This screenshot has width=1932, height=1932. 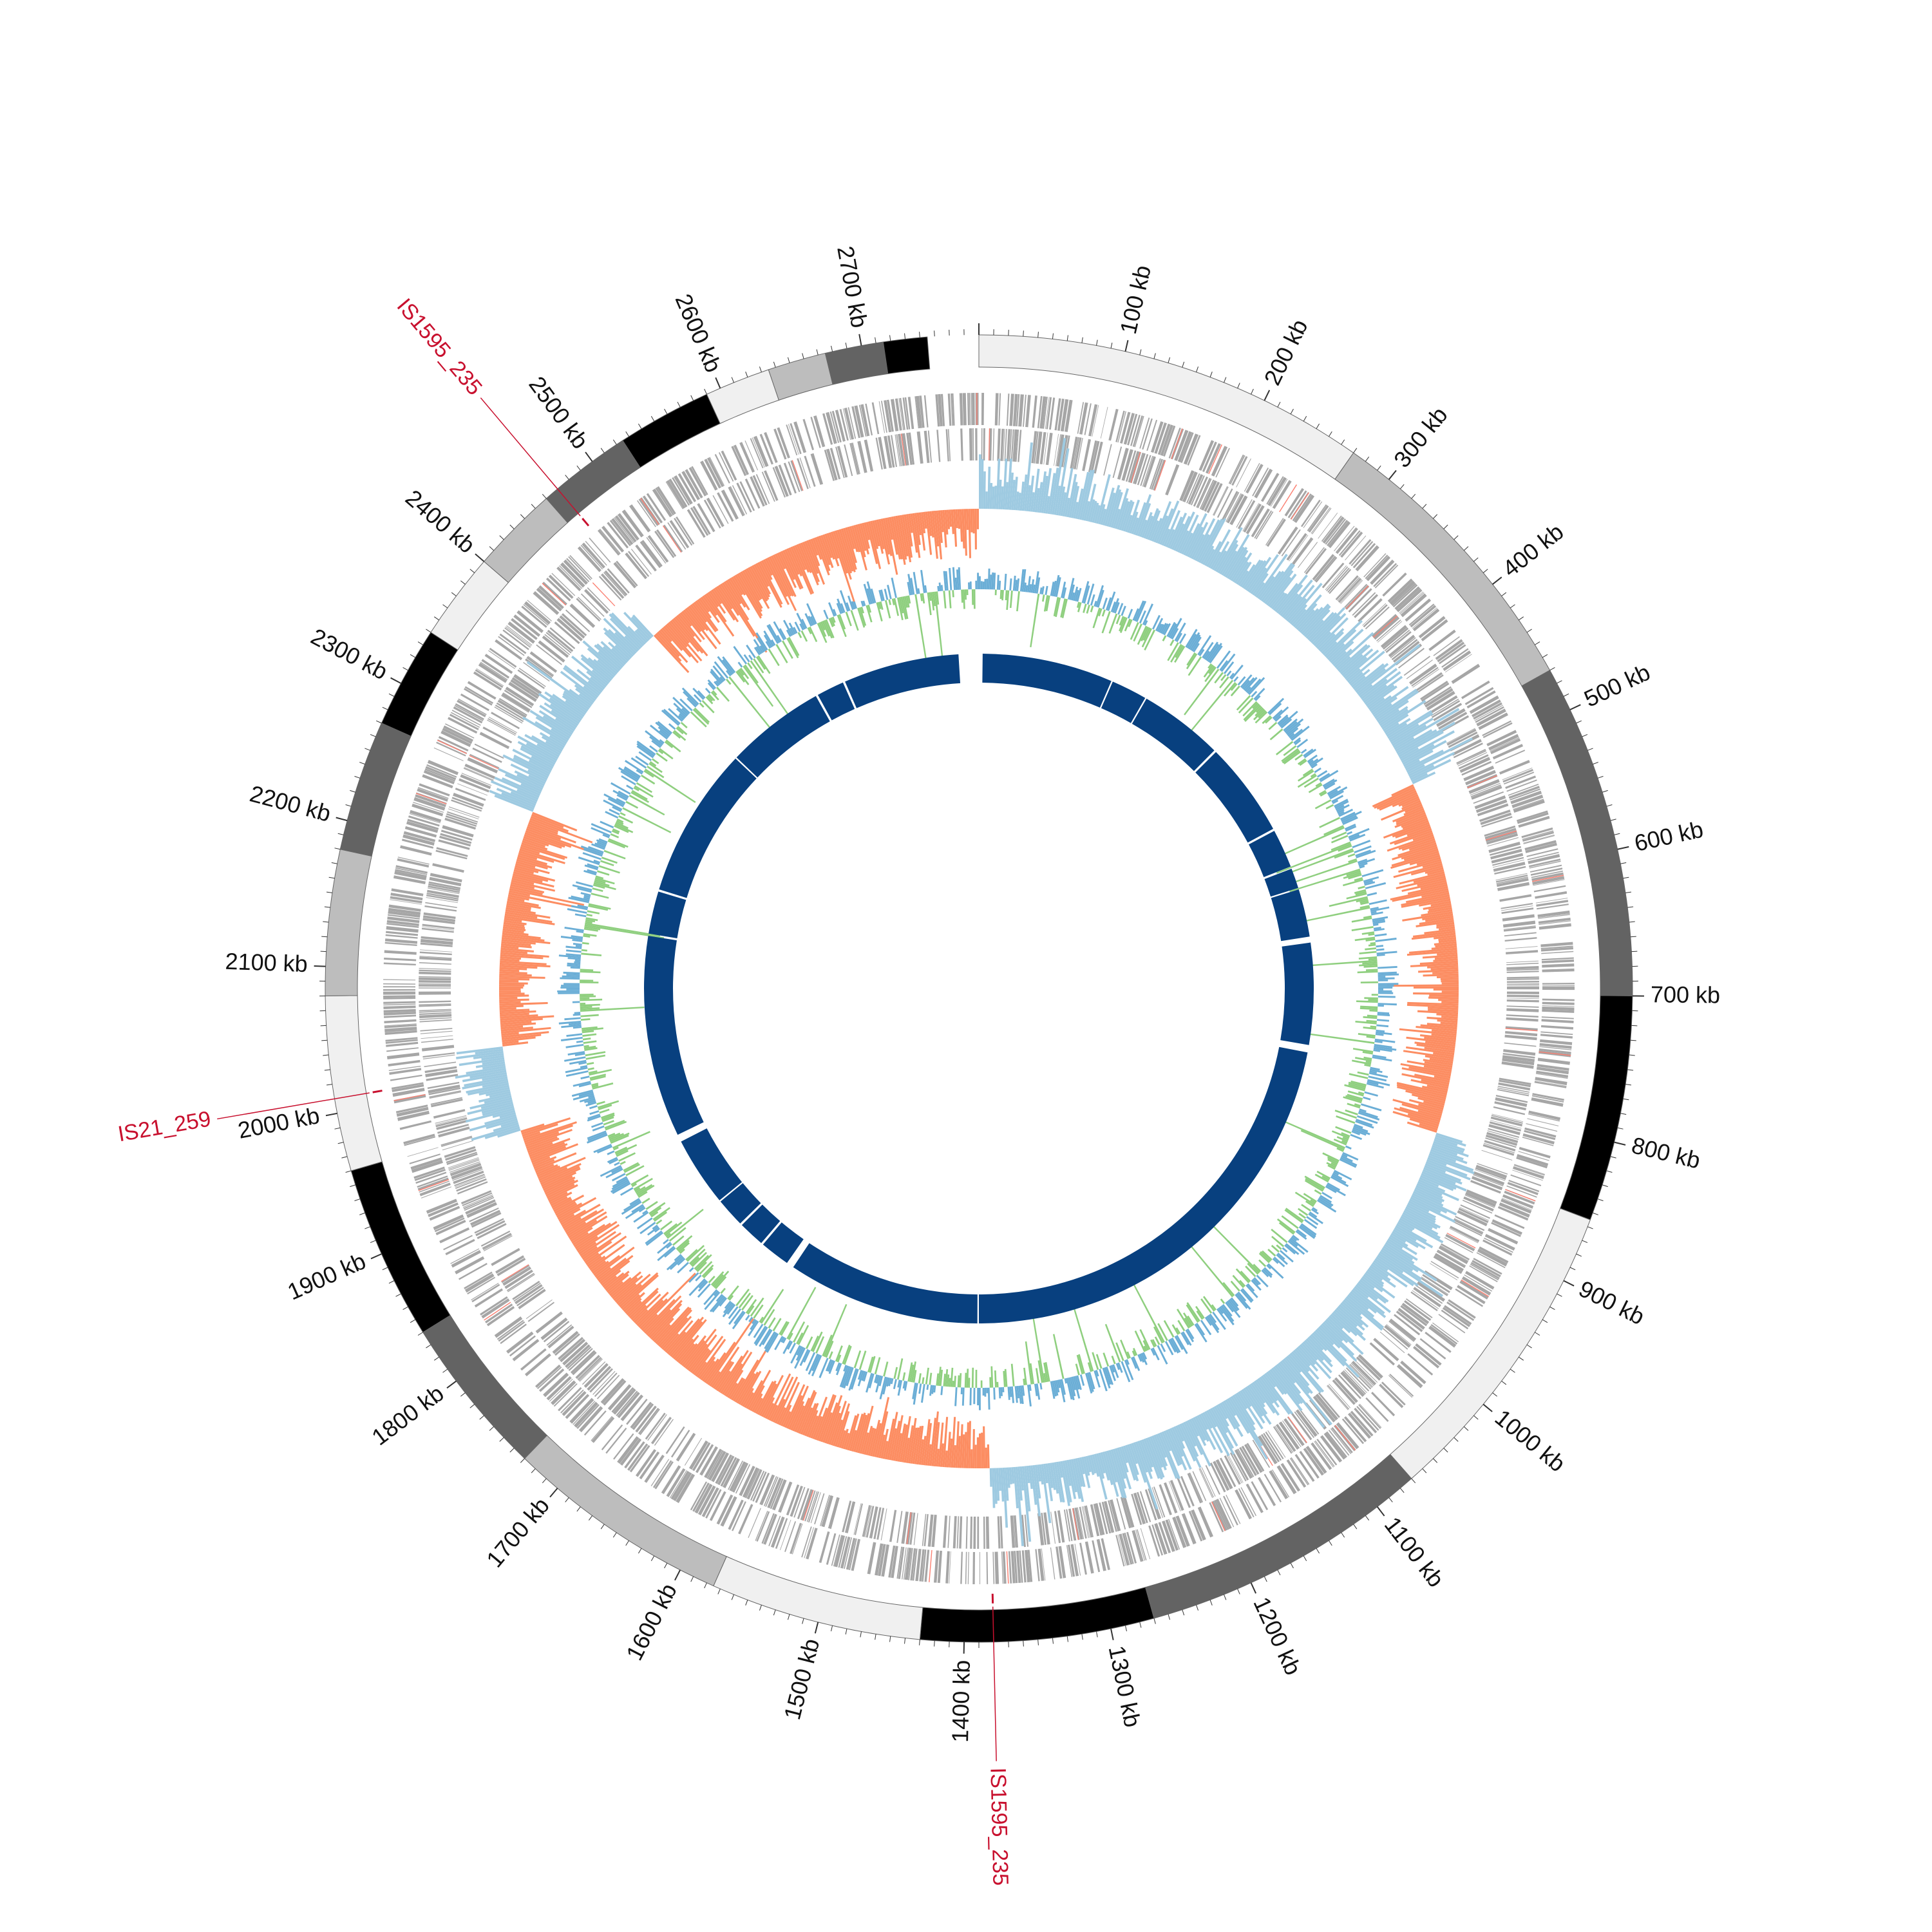 What do you see at coordinates (1173, 735) in the screenshot?
I see `synteny-block` at bounding box center [1173, 735].